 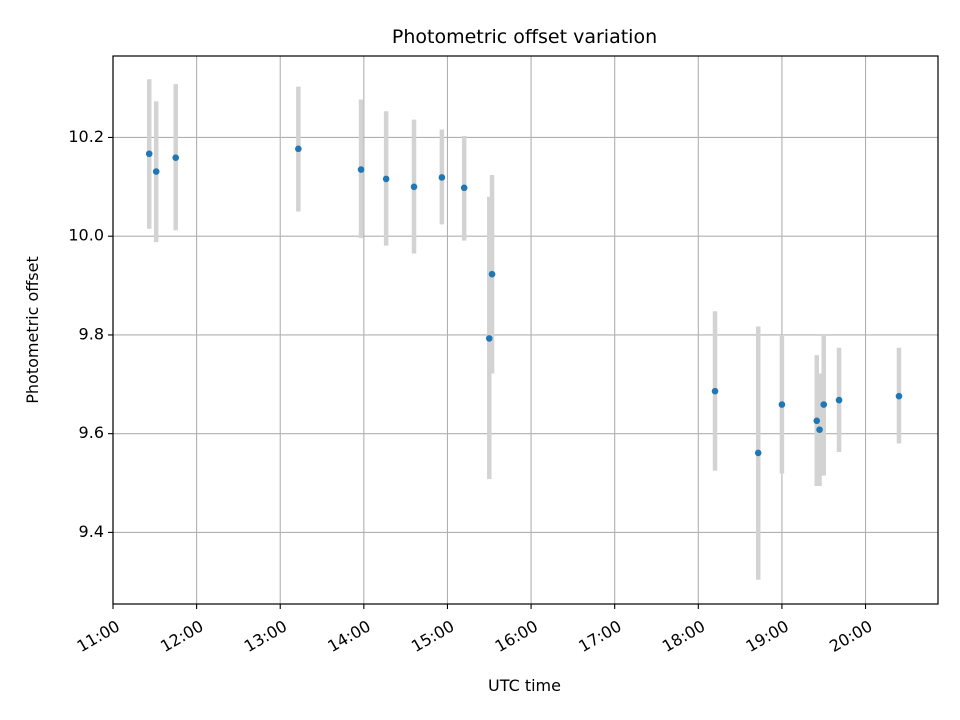 I want to click on y-axis-ticks: 9.4 9.6 9.8 10.0 10.2, so click(x=90, y=334).